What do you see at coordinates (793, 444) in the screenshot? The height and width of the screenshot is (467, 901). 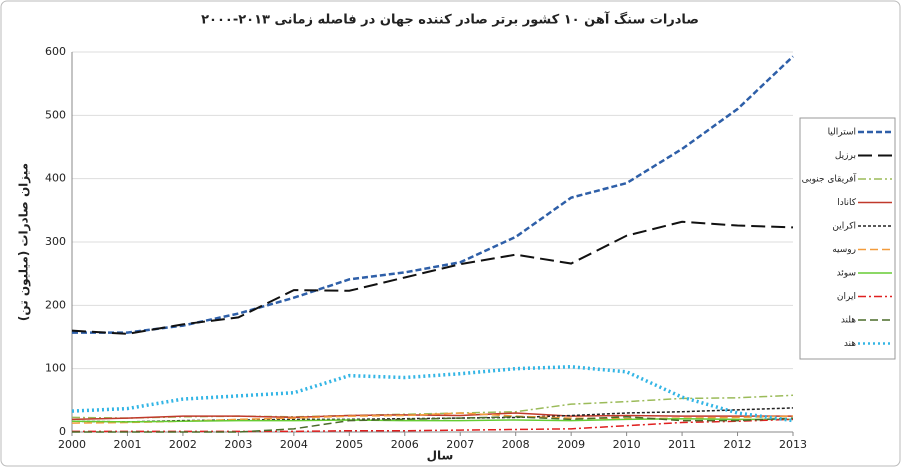 I see `x-tick-label: 2013` at bounding box center [793, 444].